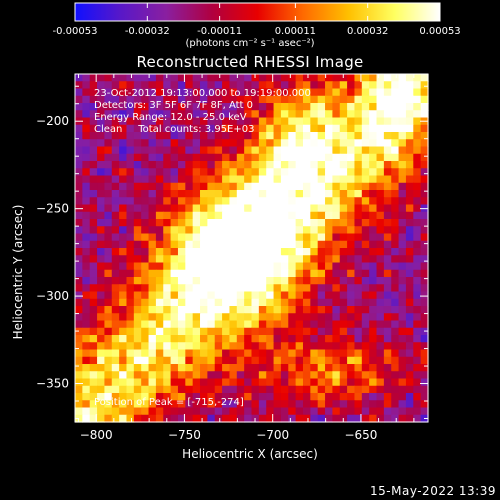  What do you see at coordinates (174, 129) in the screenshot?
I see `annotation-clean-counts: Clean Total counts: 3.95E+03` at bounding box center [174, 129].